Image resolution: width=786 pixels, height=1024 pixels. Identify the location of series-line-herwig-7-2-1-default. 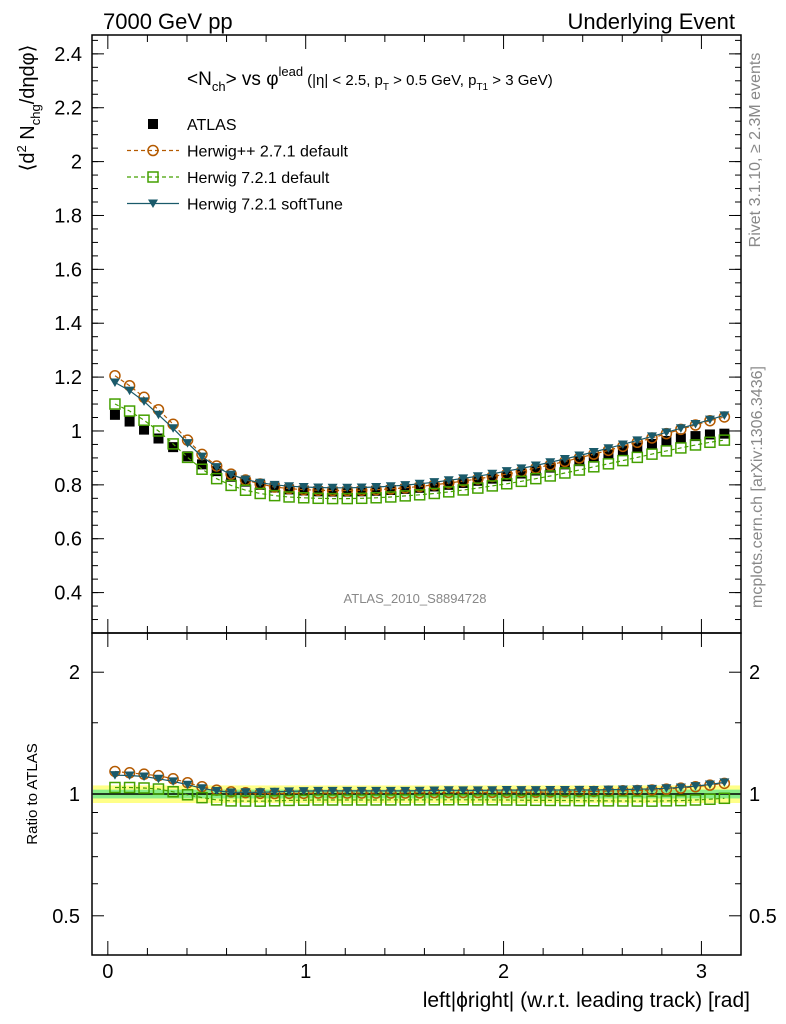
(419, 451).